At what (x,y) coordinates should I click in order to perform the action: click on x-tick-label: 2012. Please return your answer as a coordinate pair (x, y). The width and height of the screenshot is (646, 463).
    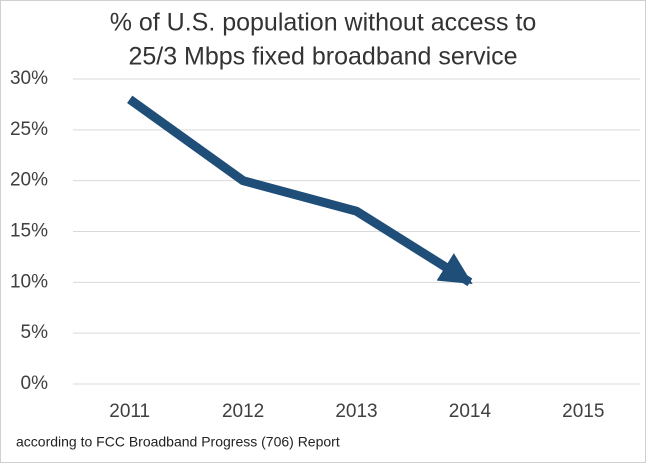
    Looking at the image, I should click on (243, 411).